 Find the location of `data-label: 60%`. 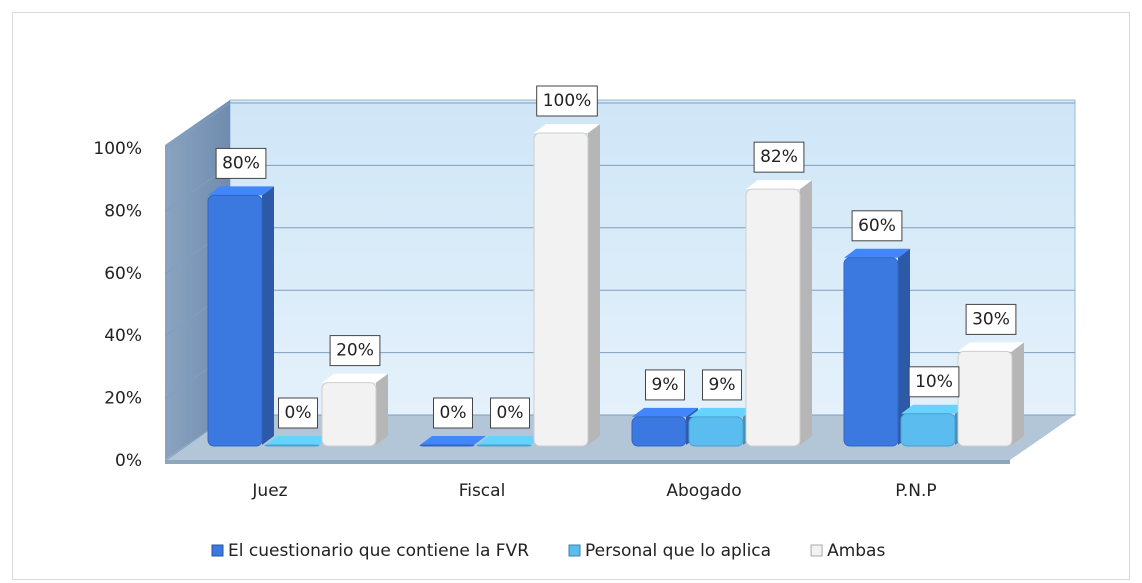

data-label: 60% is located at coordinates (877, 226).